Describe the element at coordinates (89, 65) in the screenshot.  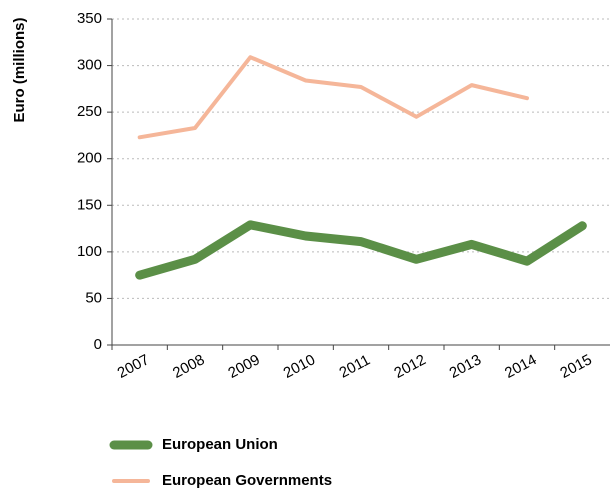
I see `y-tick-label: 300` at that location.